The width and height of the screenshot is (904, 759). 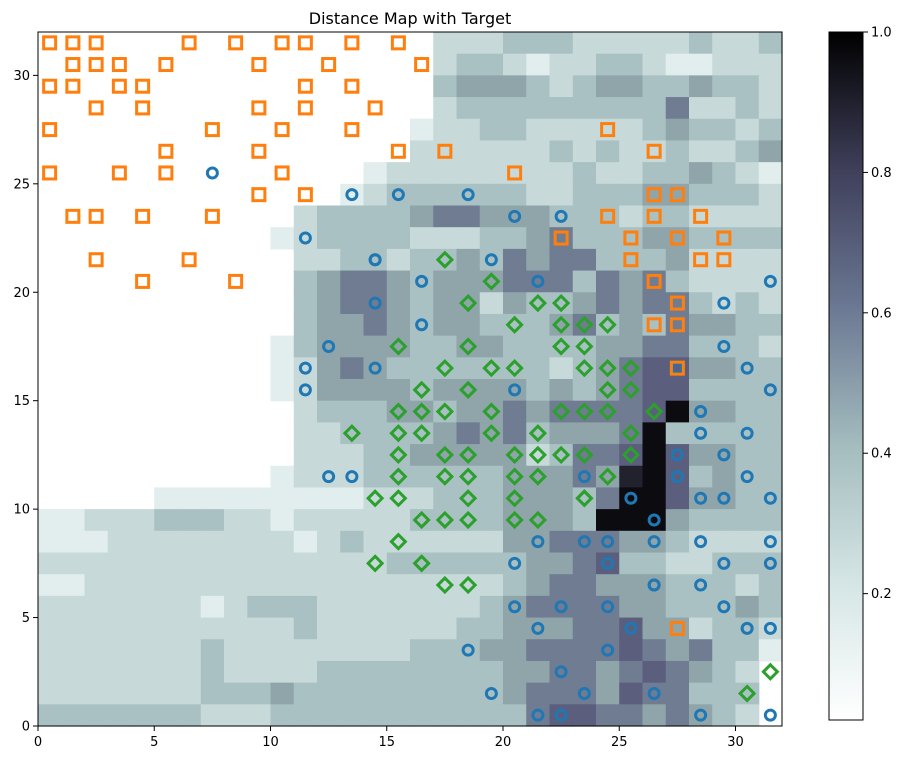 I want to click on y-tick-label: 30, so click(x=21, y=76).